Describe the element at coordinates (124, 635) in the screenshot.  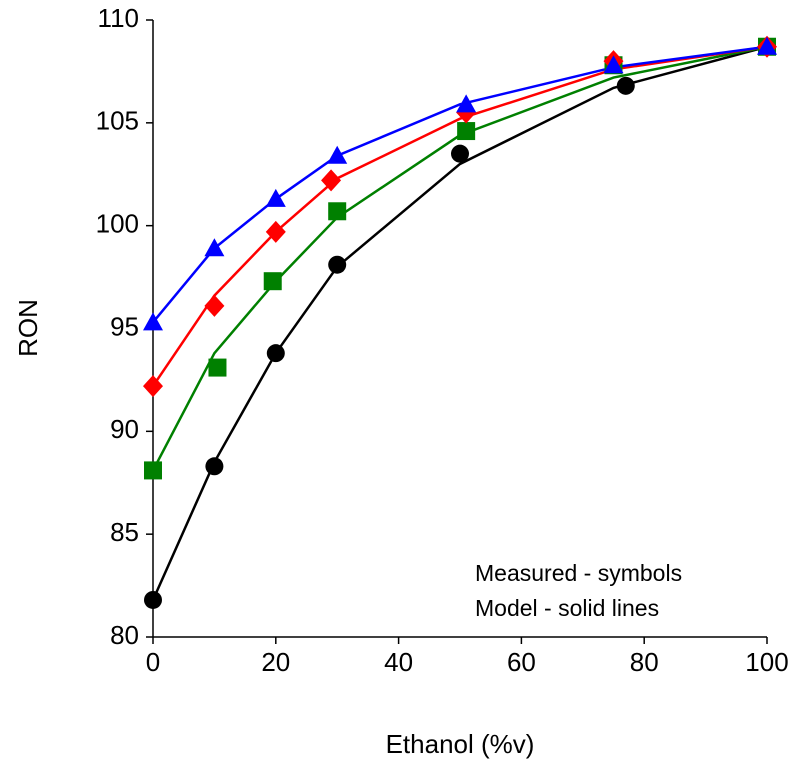
I see `y-tick-label: 80` at that location.